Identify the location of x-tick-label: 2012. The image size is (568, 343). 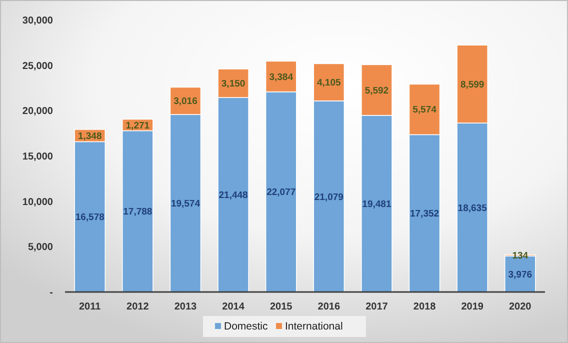
(138, 307).